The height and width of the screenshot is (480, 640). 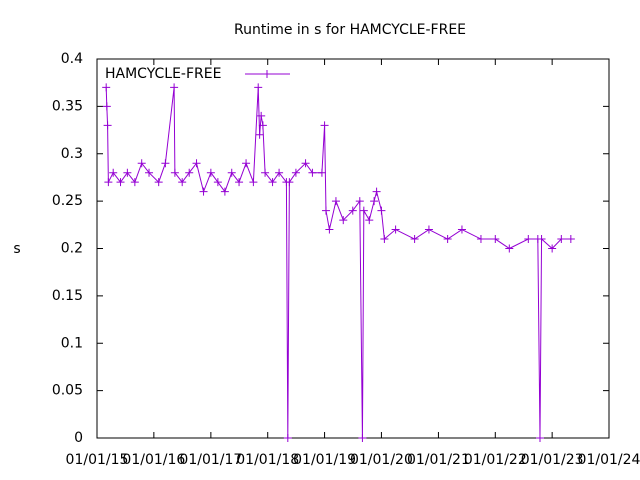 I want to click on y-tick-label: 0.15, so click(x=67, y=296).